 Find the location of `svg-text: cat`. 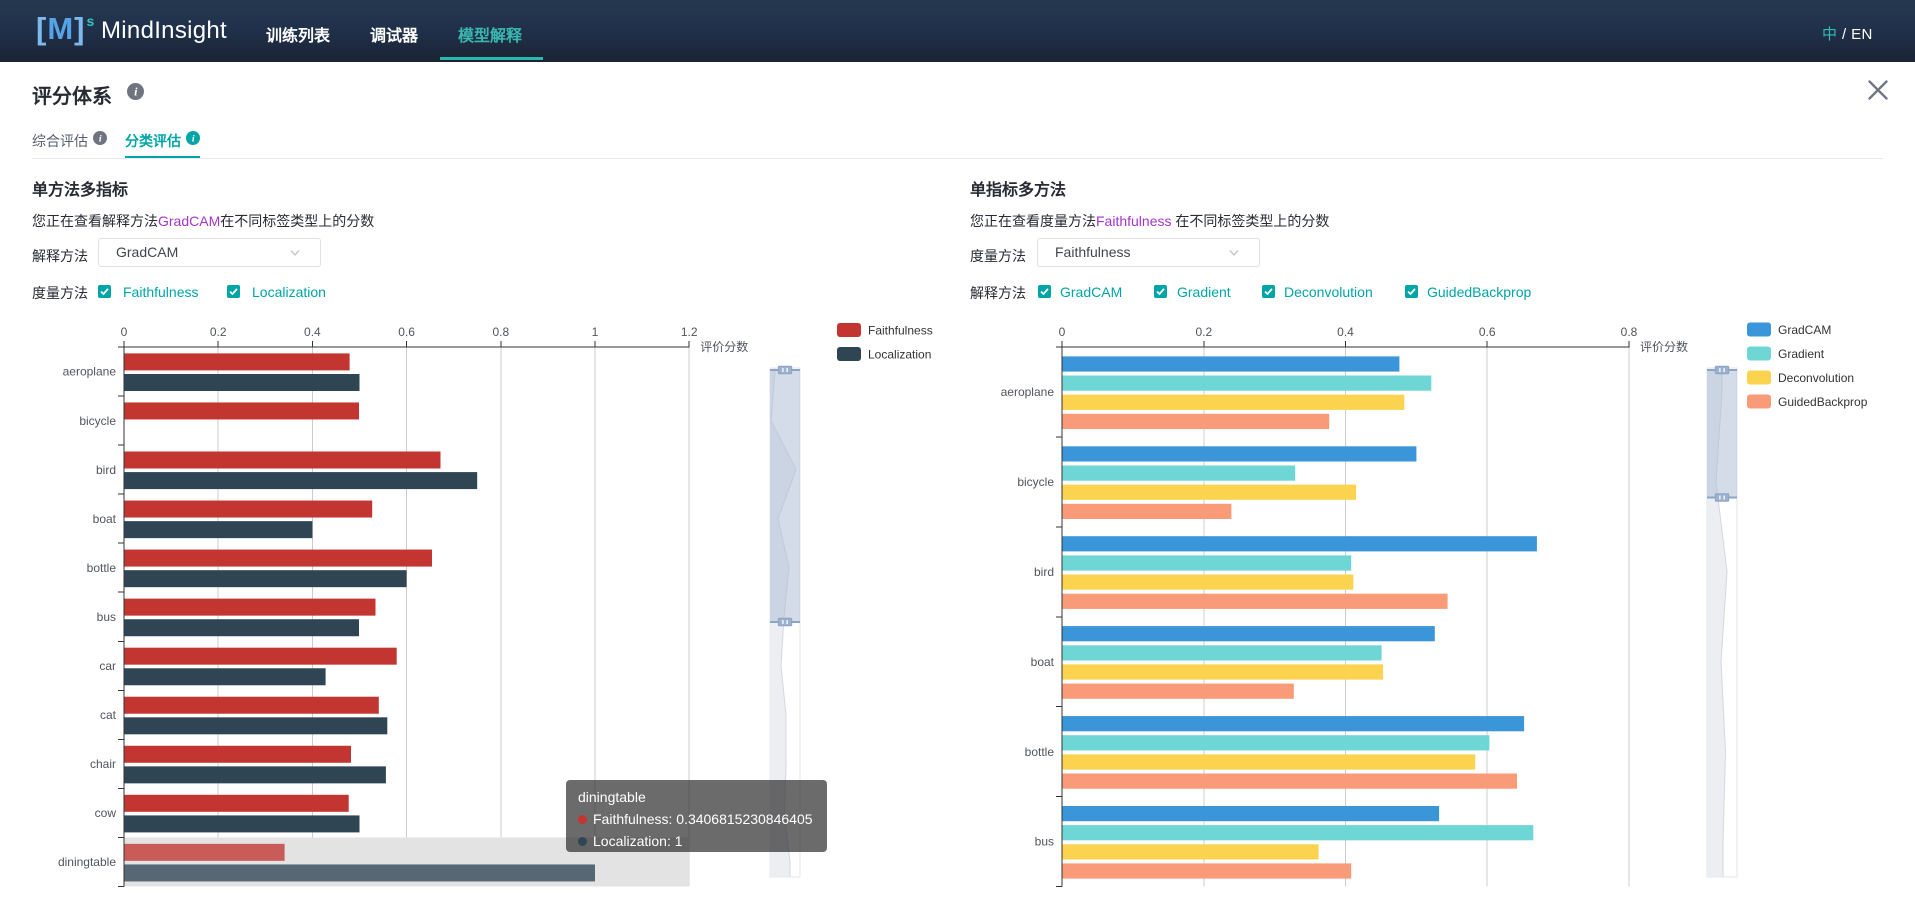

svg-text: cat is located at coordinates (108, 715).